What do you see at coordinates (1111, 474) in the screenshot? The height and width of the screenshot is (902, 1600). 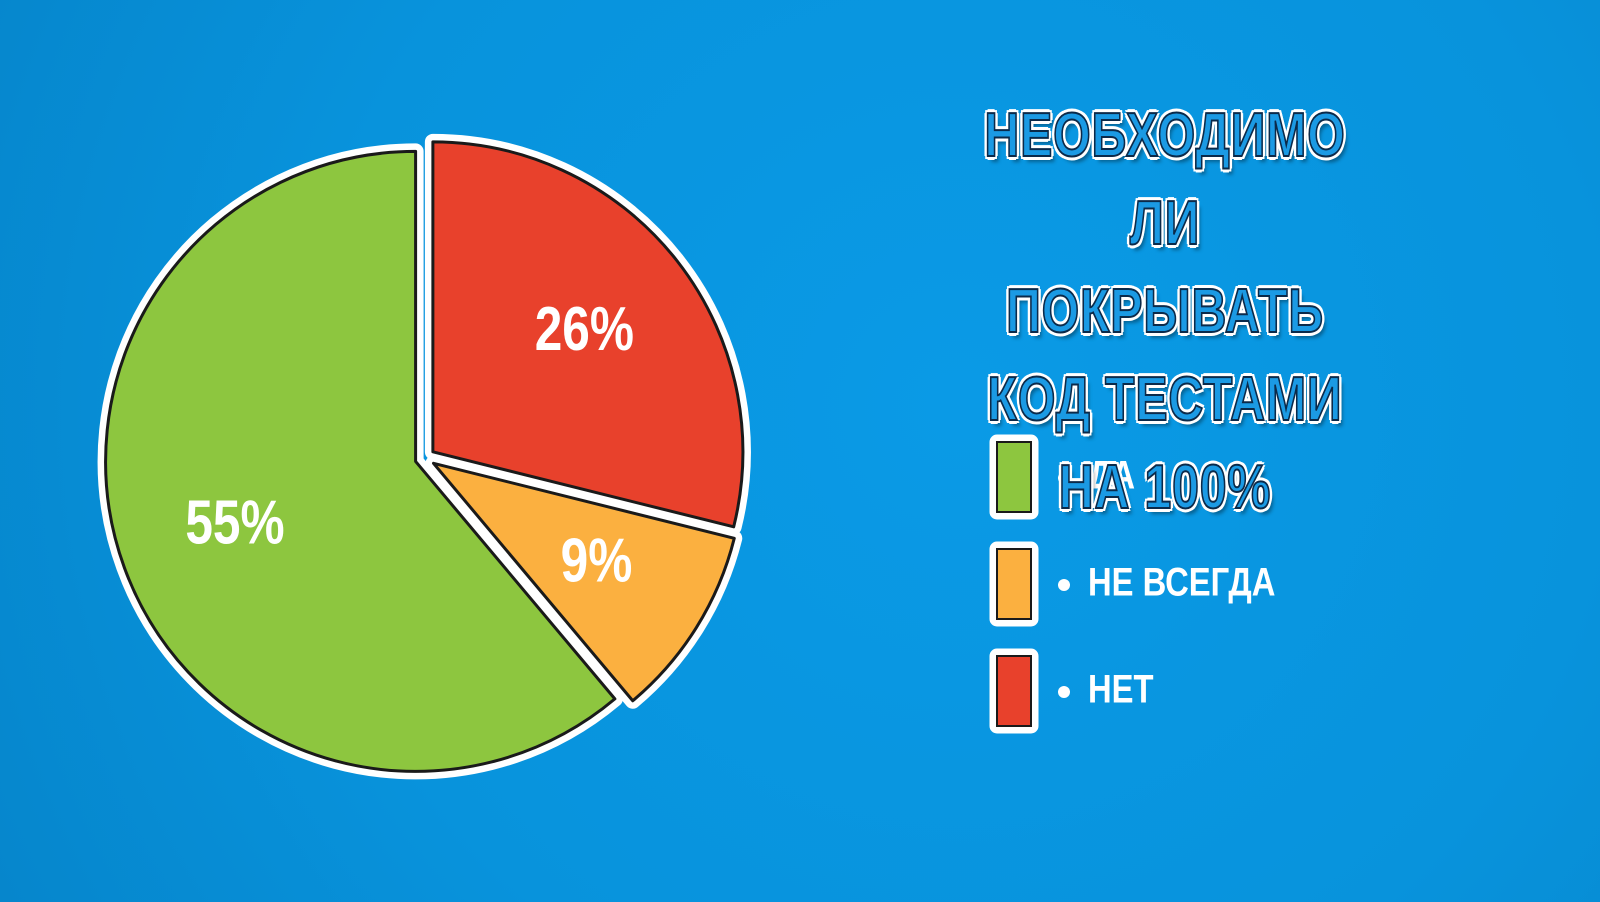 I see `legend-label: ДА` at bounding box center [1111, 474].